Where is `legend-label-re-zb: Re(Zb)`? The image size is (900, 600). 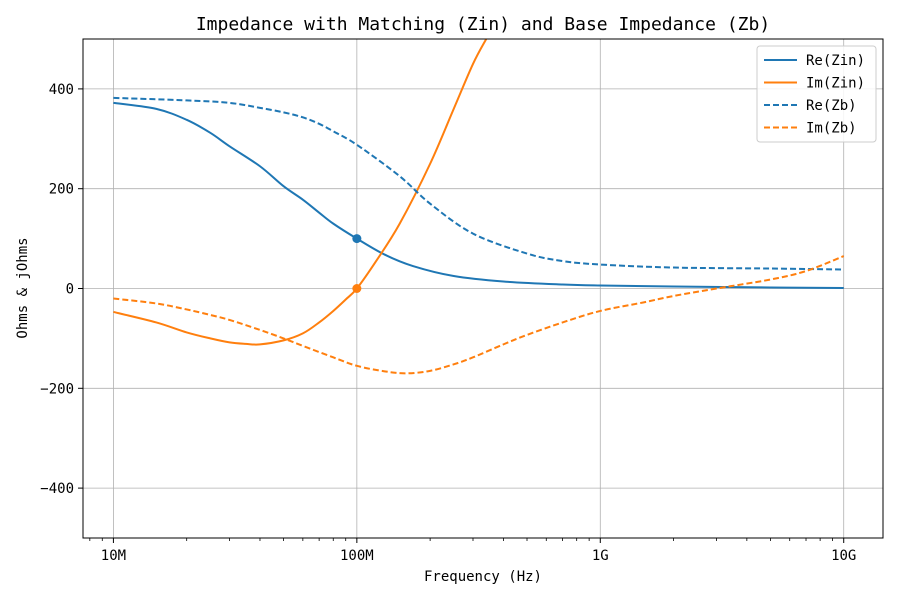 legend-label-re-zb: Re(Zb) is located at coordinates (831, 106).